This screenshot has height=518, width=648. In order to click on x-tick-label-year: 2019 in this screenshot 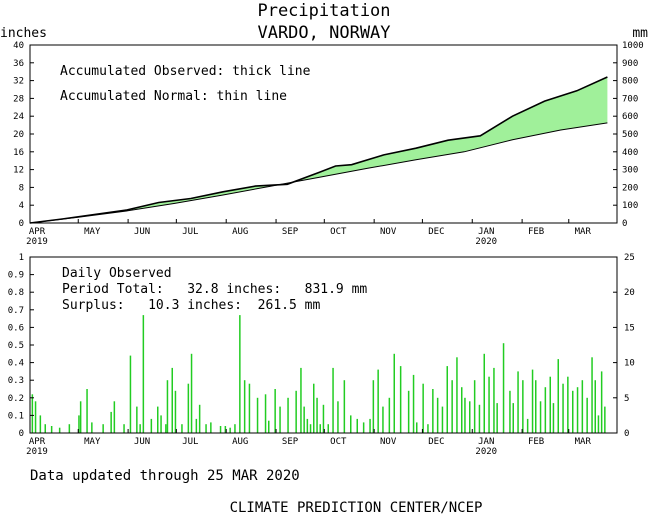, I will do `click(37, 242)`.